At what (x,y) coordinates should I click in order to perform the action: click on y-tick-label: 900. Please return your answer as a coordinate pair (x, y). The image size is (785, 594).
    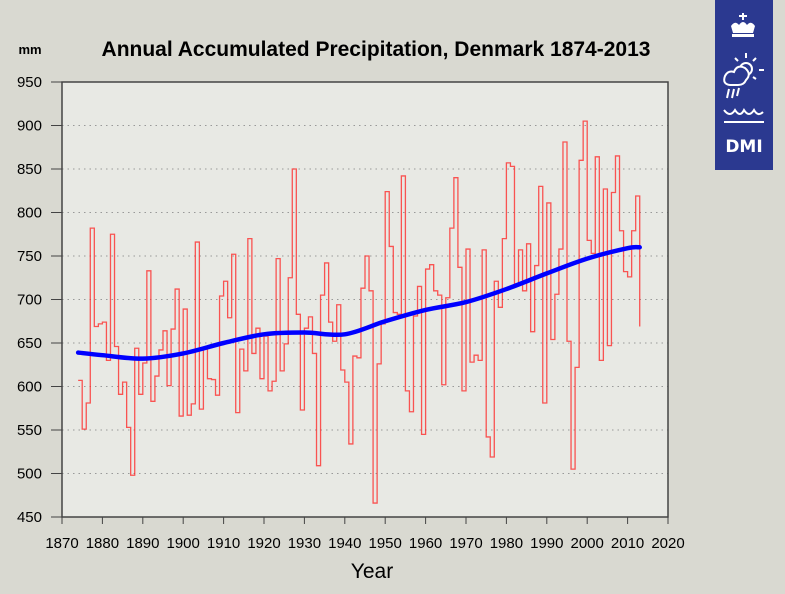
    Looking at the image, I should click on (29, 126).